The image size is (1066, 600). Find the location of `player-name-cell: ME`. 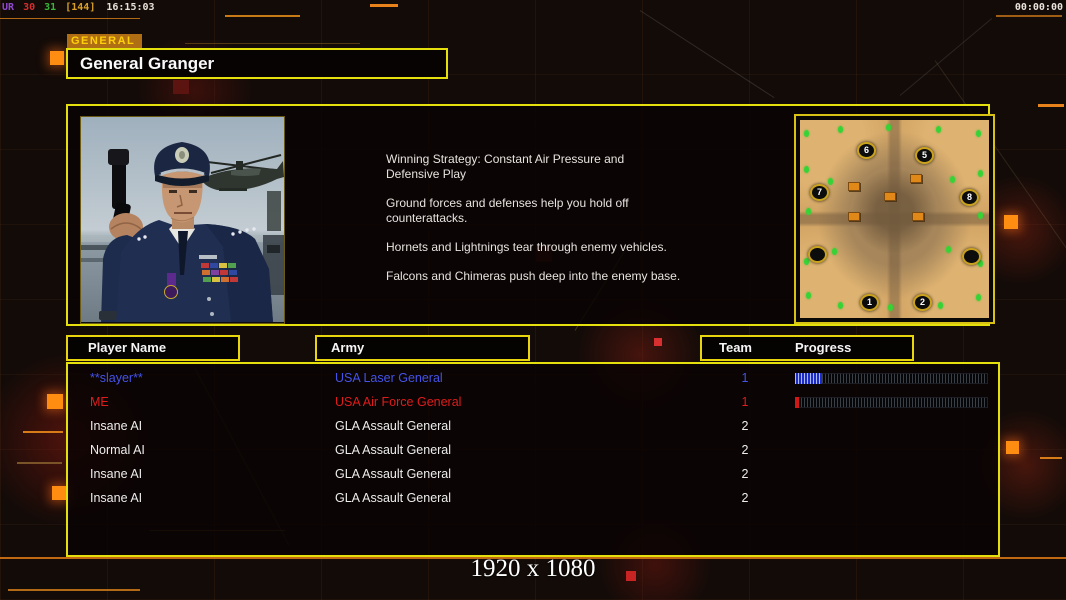

player-name-cell: ME is located at coordinates (99, 402).